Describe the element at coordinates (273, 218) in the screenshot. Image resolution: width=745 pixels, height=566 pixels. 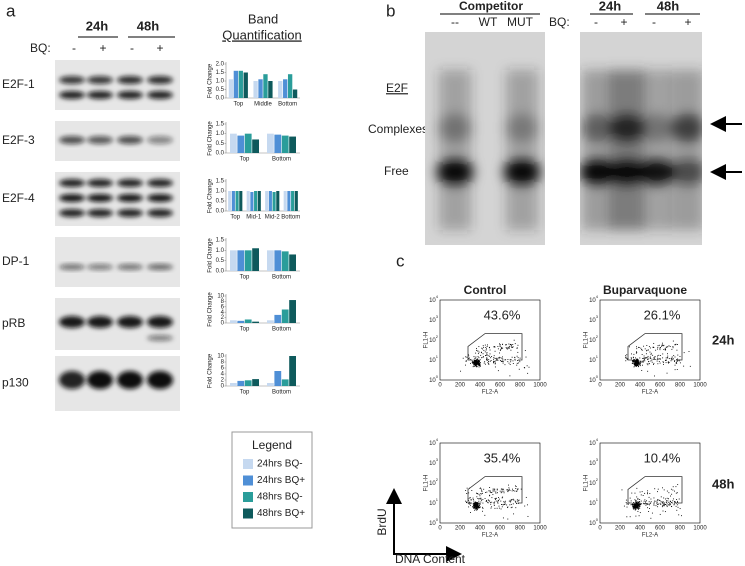
I see `x-tick-label: Mid-2` at that location.